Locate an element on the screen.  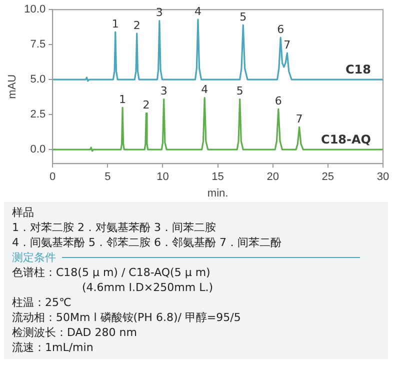
text: (4.6mm I.D×250mm L.) is located at coordinates (147, 287).